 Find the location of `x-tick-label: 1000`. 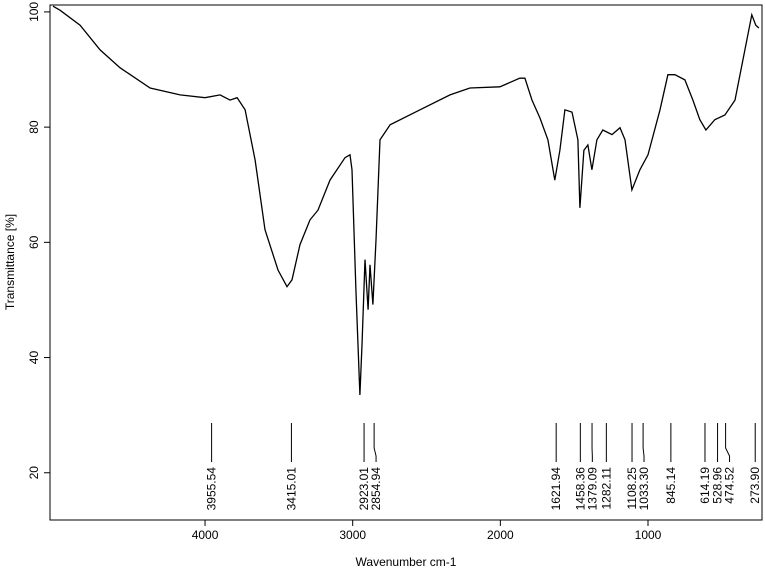

x-tick-label: 1000 is located at coordinates (648, 535).